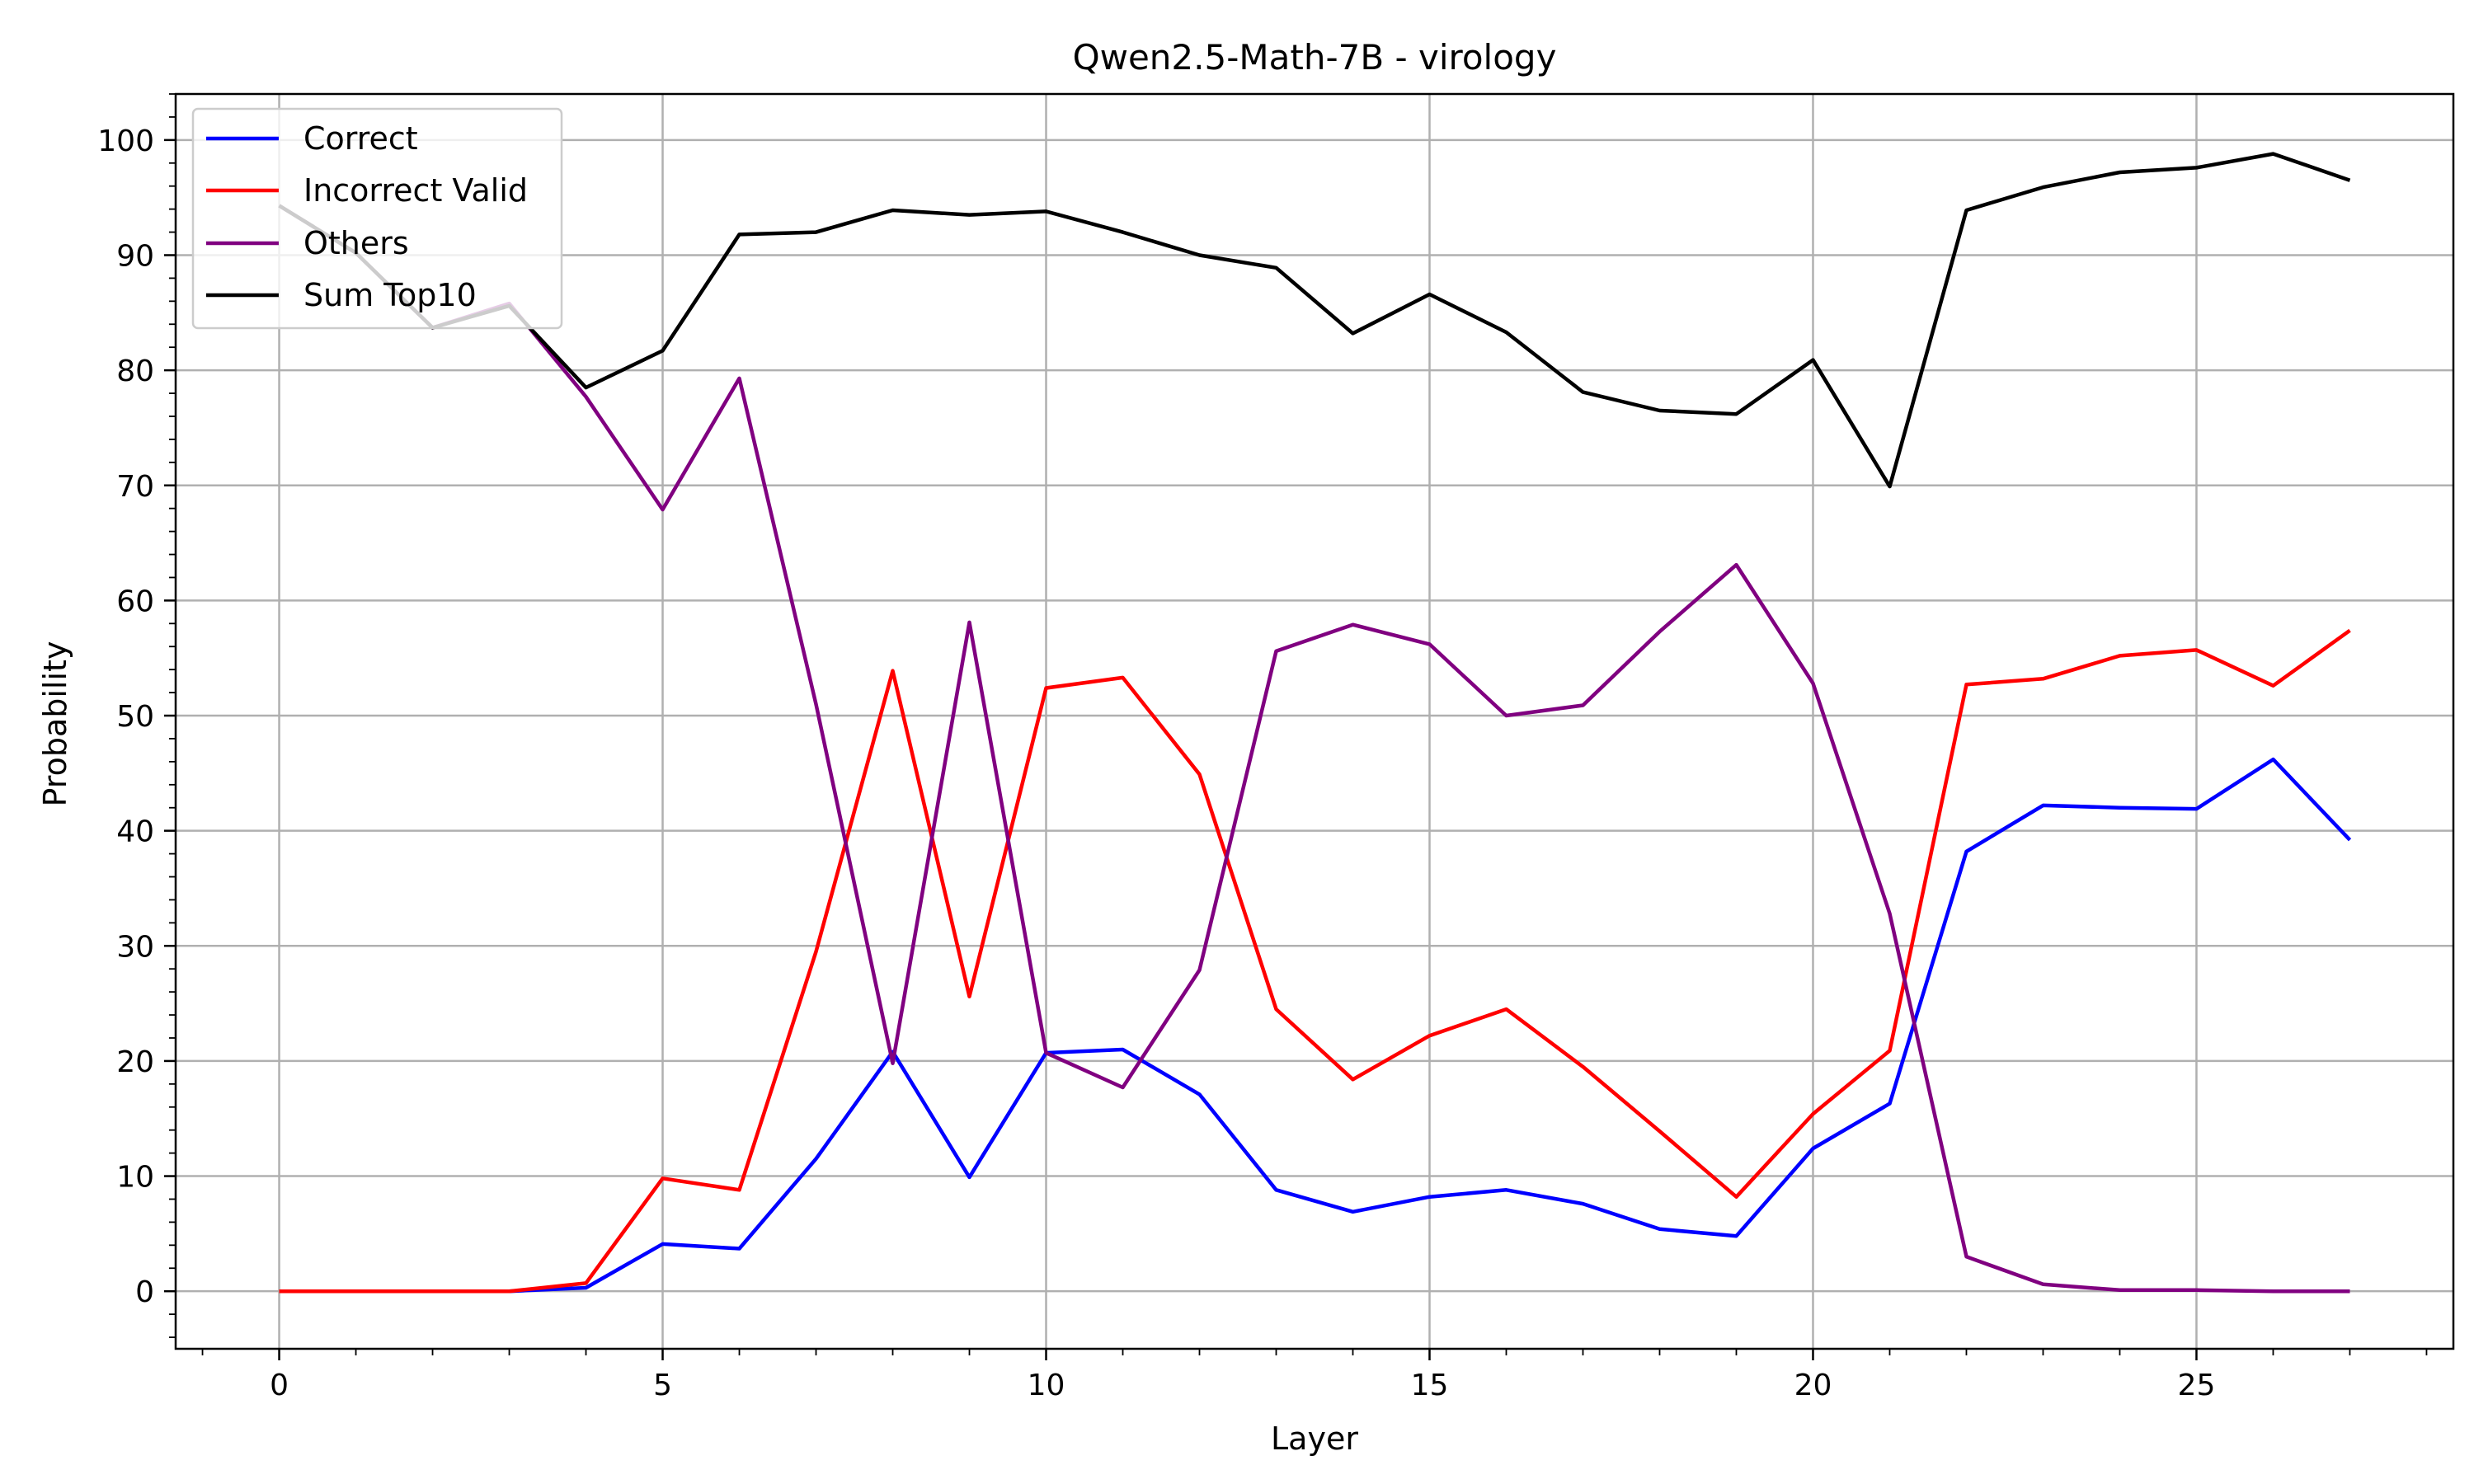 This screenshot has height=1484, width=2474. Describe the element at coordinates (135, 601) in the screenshot. I see `y-tick-label: 60` at that location.